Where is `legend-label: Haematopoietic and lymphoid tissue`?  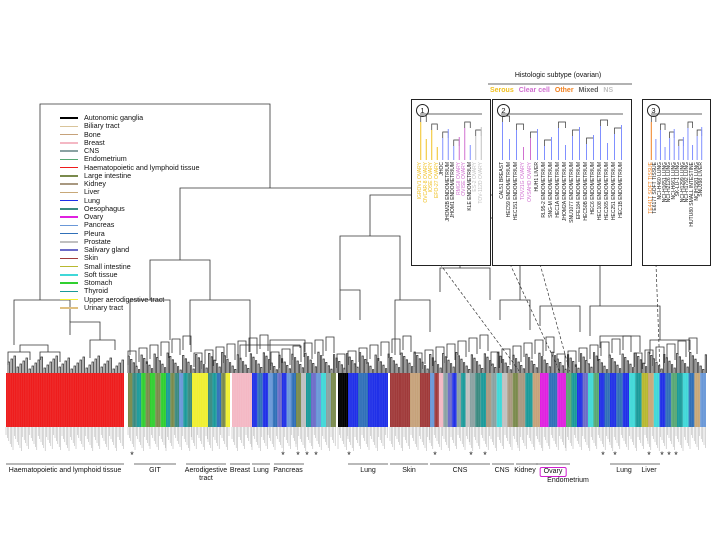 legend-label: Haematopoietic and lymphoid tissue is located at coordinates (142, 167).